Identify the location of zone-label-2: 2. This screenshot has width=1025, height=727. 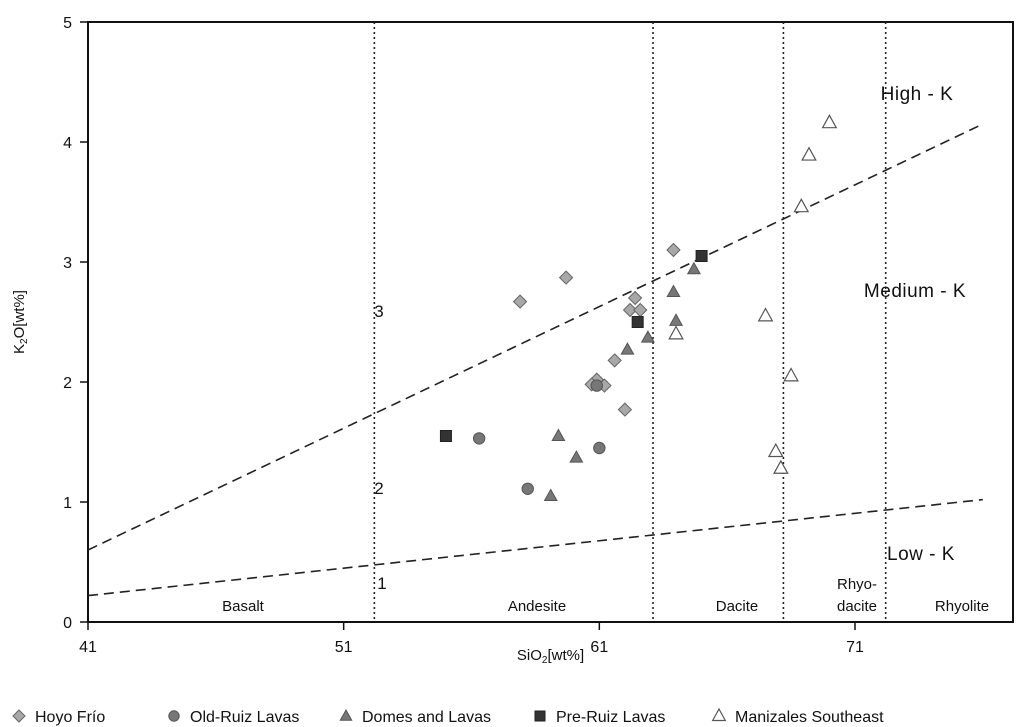
(378, 488).